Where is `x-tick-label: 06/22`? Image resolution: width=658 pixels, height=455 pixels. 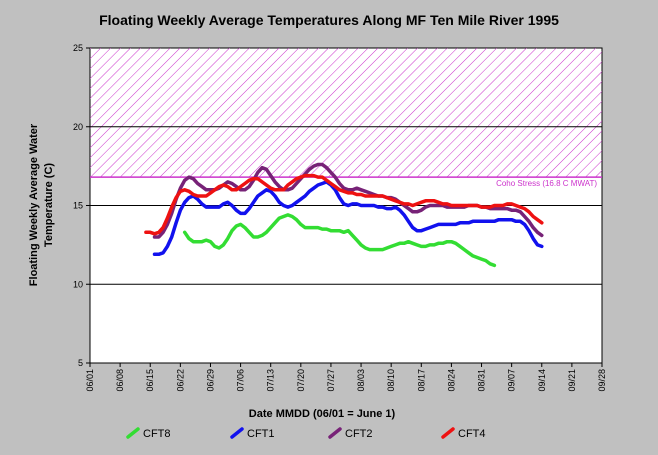 x-tick-label: 06/22 is located at coordinates (180, 380).